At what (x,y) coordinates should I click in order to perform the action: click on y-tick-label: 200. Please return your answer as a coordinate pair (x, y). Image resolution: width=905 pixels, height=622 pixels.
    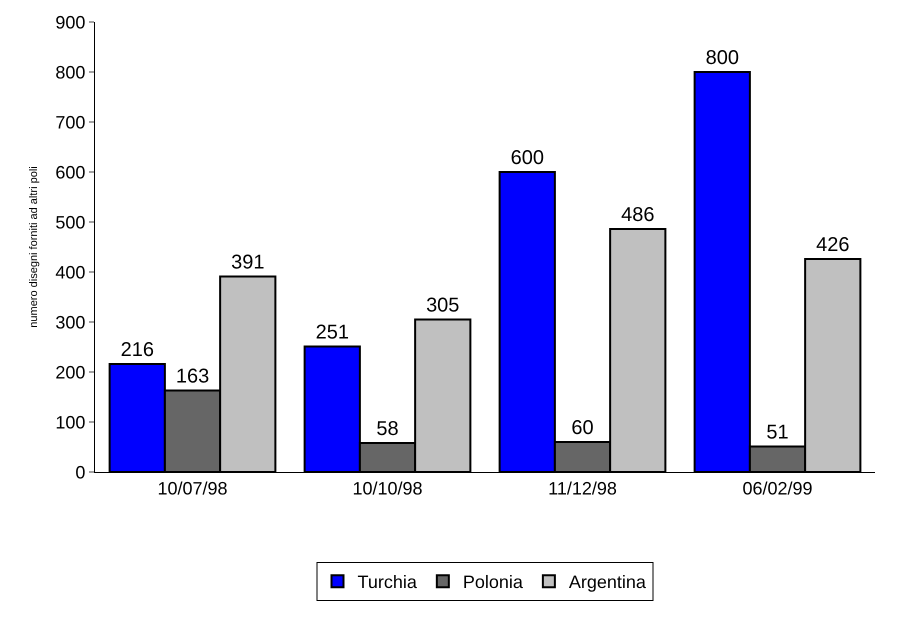
    Looking at the image, I should click on (70, 372).